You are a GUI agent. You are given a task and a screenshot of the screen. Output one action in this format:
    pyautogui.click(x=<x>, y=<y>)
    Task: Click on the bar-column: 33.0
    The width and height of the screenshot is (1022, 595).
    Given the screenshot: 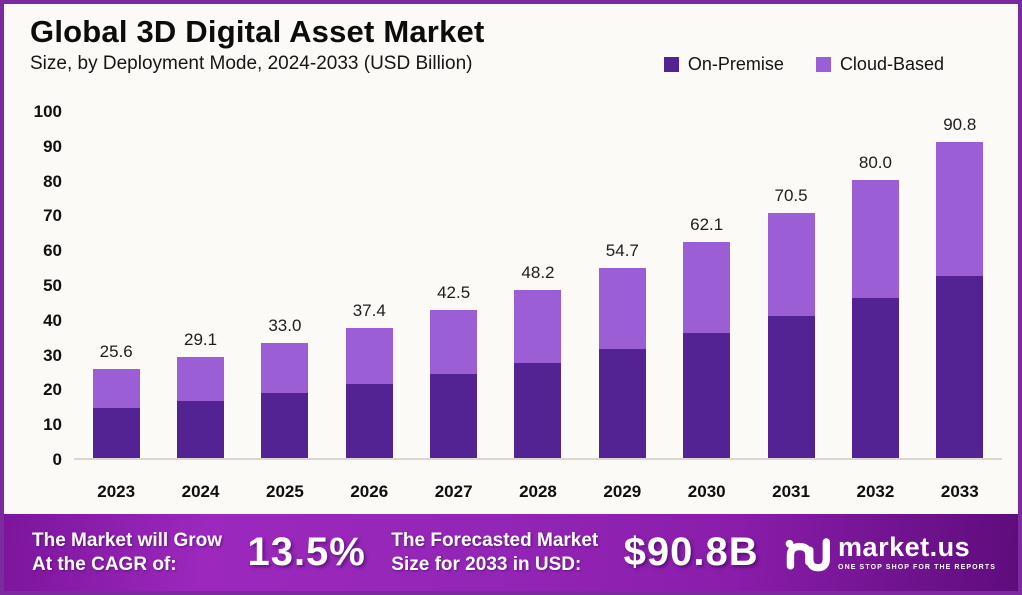 What is the action you would take?
    pyautogui.click(x=285, y=285)
    